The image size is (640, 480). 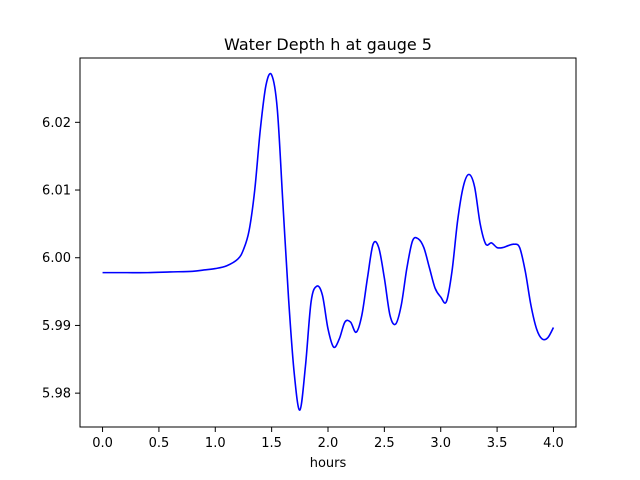 What do you see at coordinates (56, 123) in the screenshot?
I see `y-tick-label: 6.02` at bounding box center [56, 123].